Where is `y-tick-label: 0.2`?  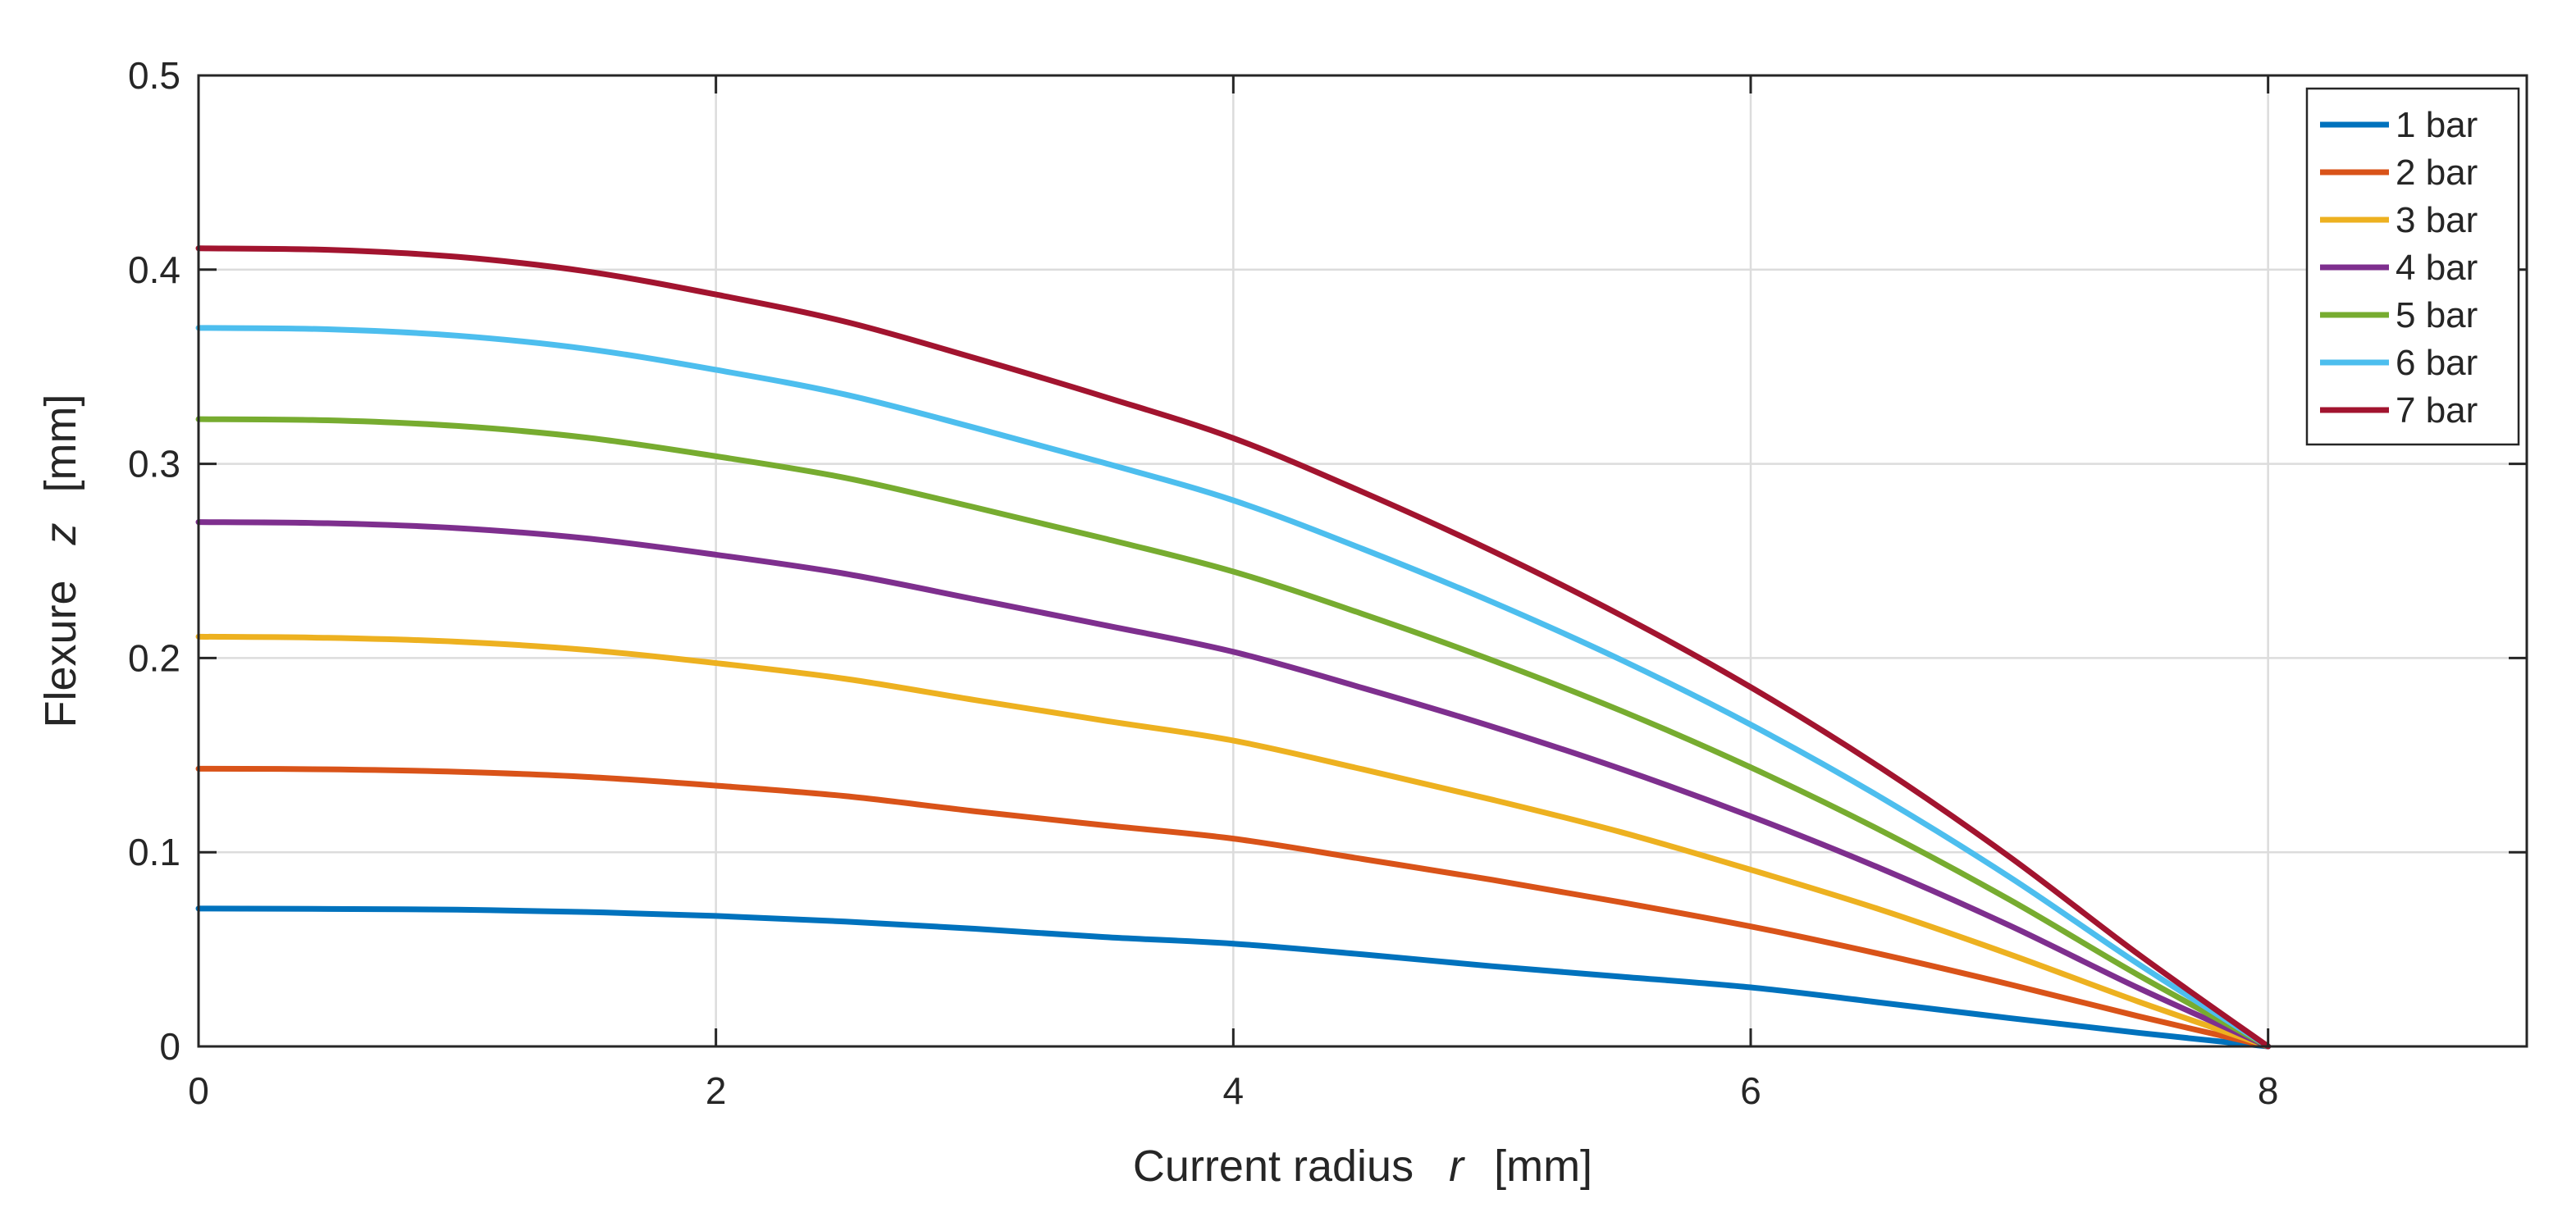 y-tick-label: 0.2 is located at coordinates (154, 657).